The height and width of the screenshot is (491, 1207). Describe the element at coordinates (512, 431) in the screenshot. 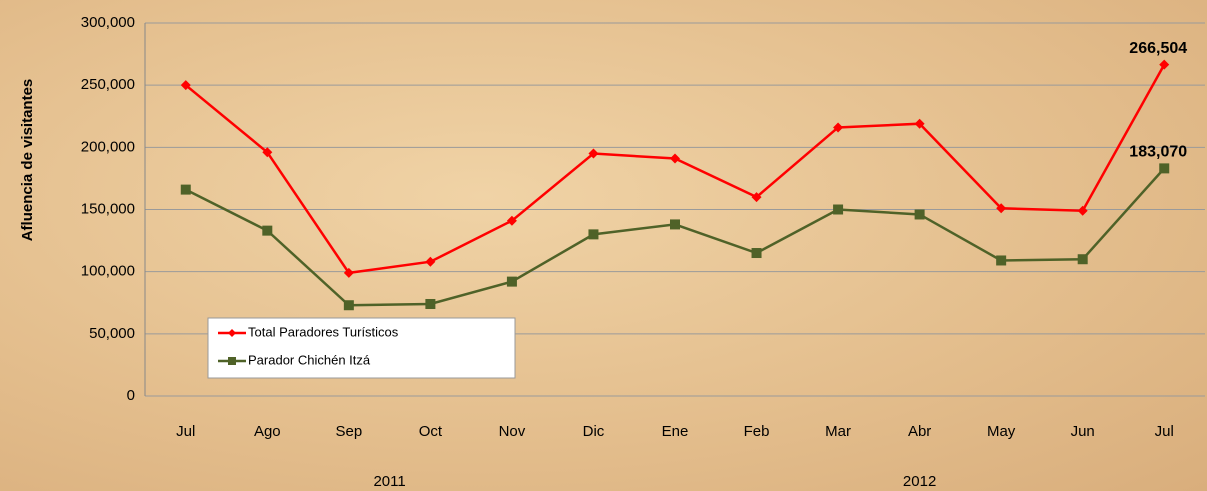

I see `x-tick-label: Nov` at that location.